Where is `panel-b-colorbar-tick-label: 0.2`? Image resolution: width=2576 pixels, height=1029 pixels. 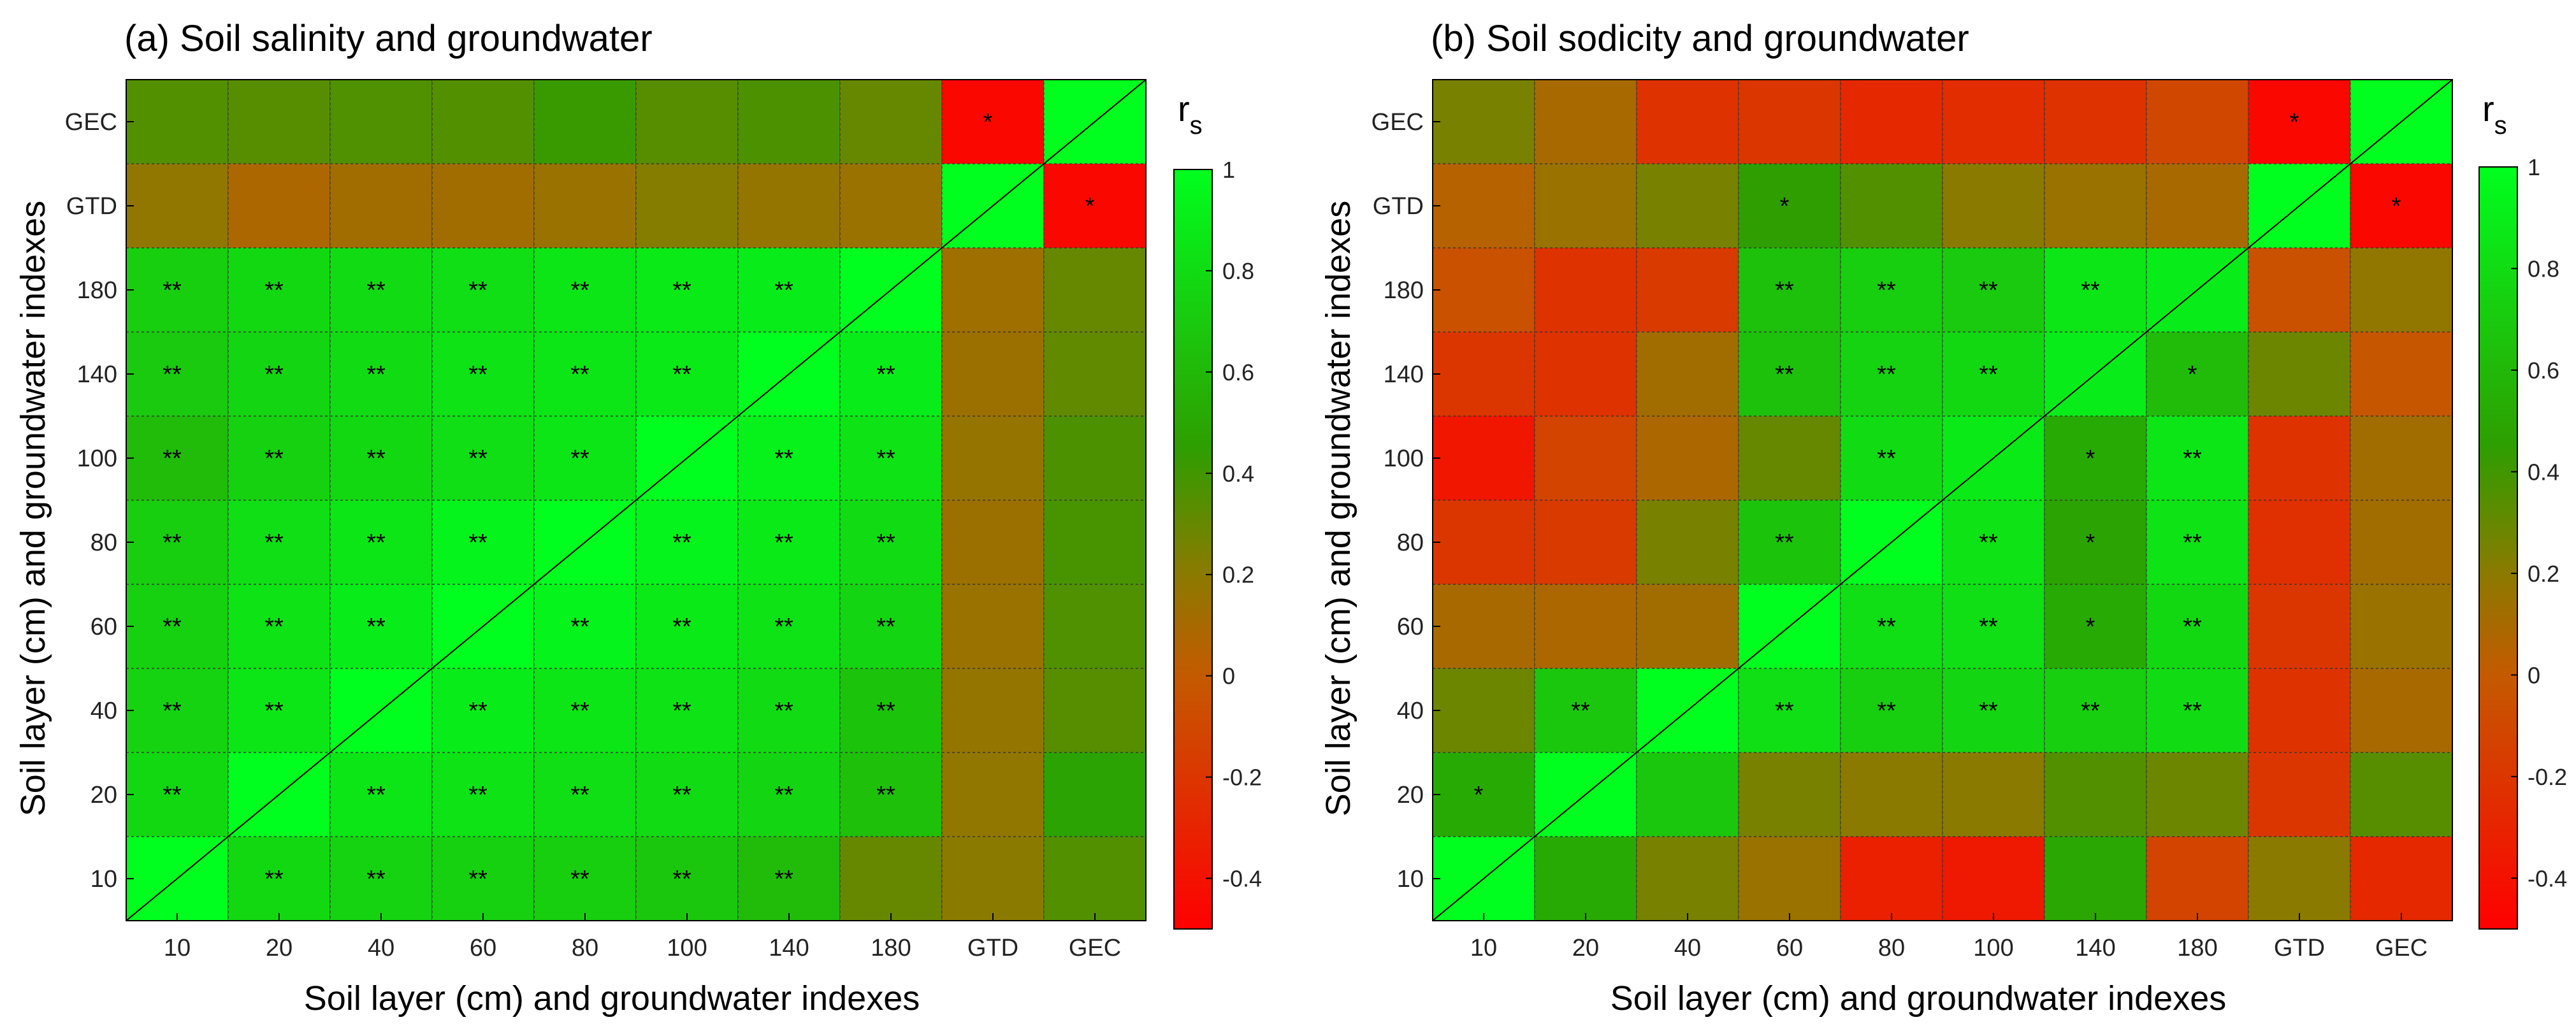
panel-b-colorbar-tick-label: 0.2 is located at coordinates (2543, 574).